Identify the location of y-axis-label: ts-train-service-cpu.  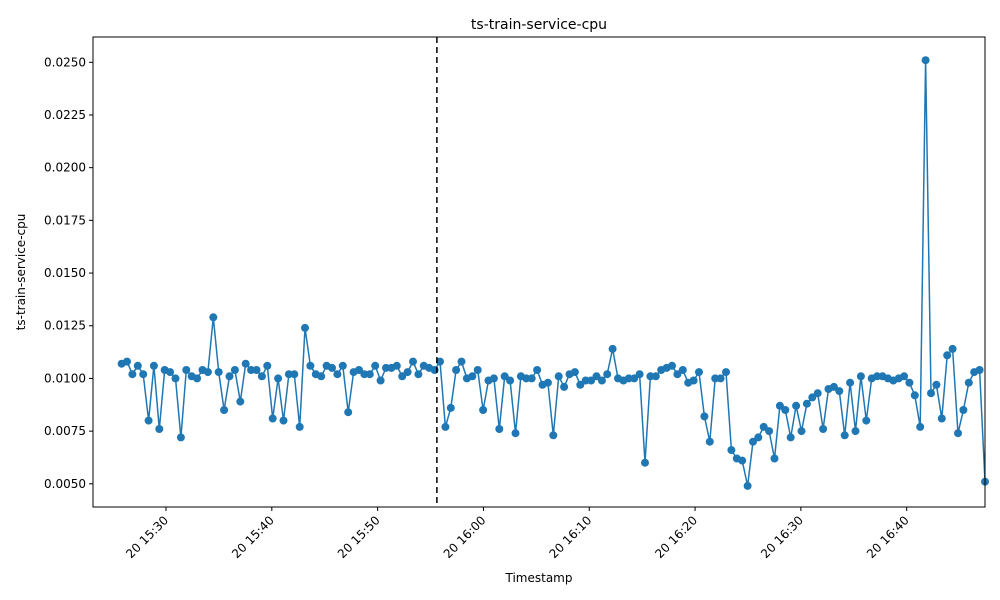
(21, 272).